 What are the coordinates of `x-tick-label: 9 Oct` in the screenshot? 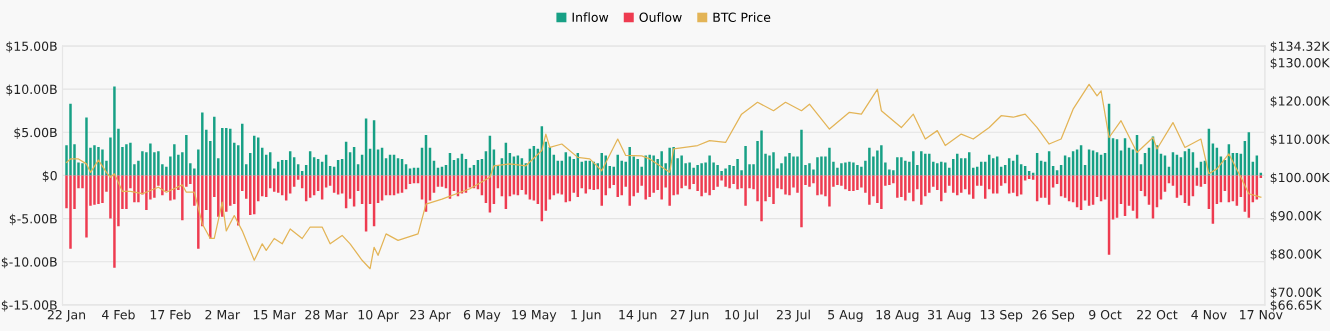 It's located at (1105, 314).